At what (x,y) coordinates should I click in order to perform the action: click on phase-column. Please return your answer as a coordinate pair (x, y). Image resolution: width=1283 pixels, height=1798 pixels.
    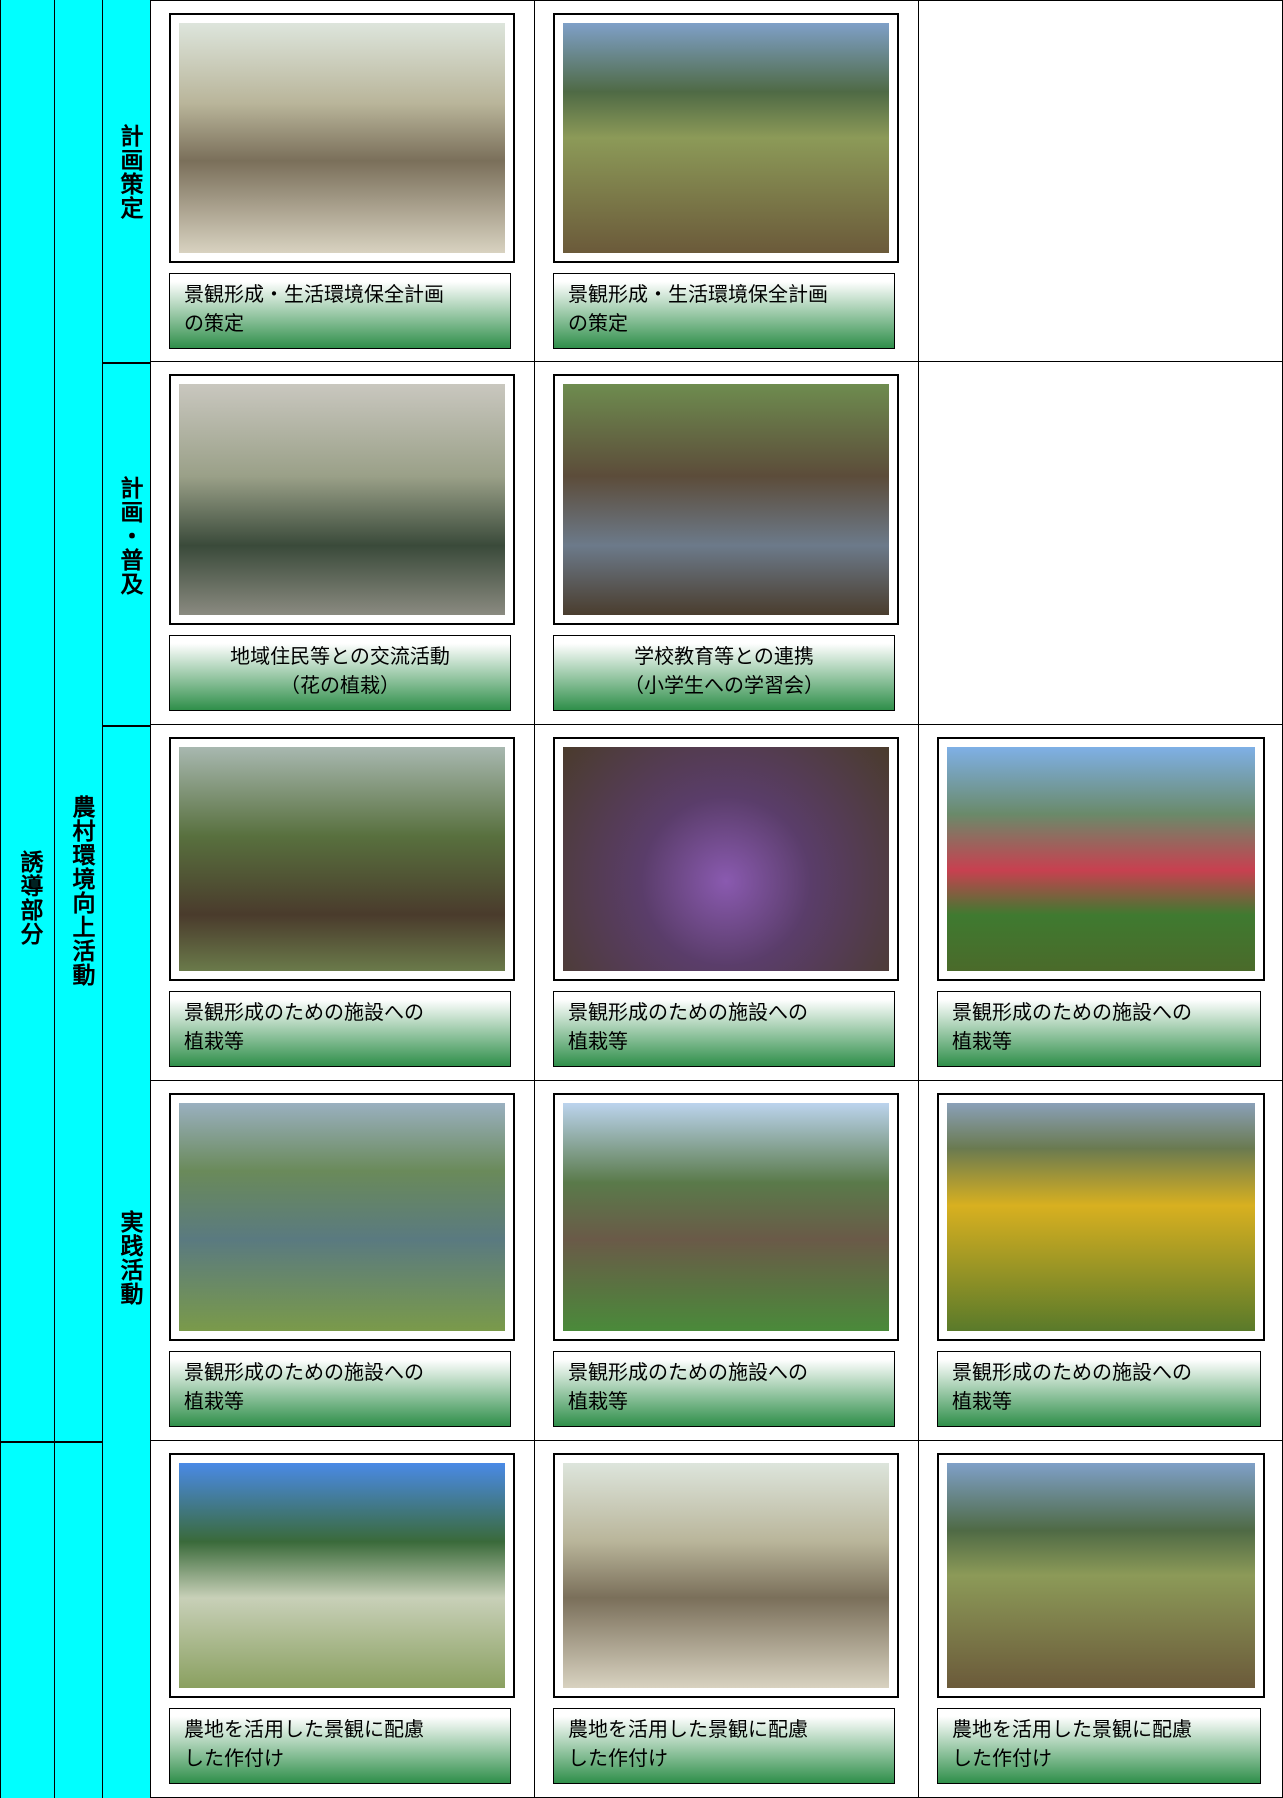
    Looking at the image, I should click on (127, 899).